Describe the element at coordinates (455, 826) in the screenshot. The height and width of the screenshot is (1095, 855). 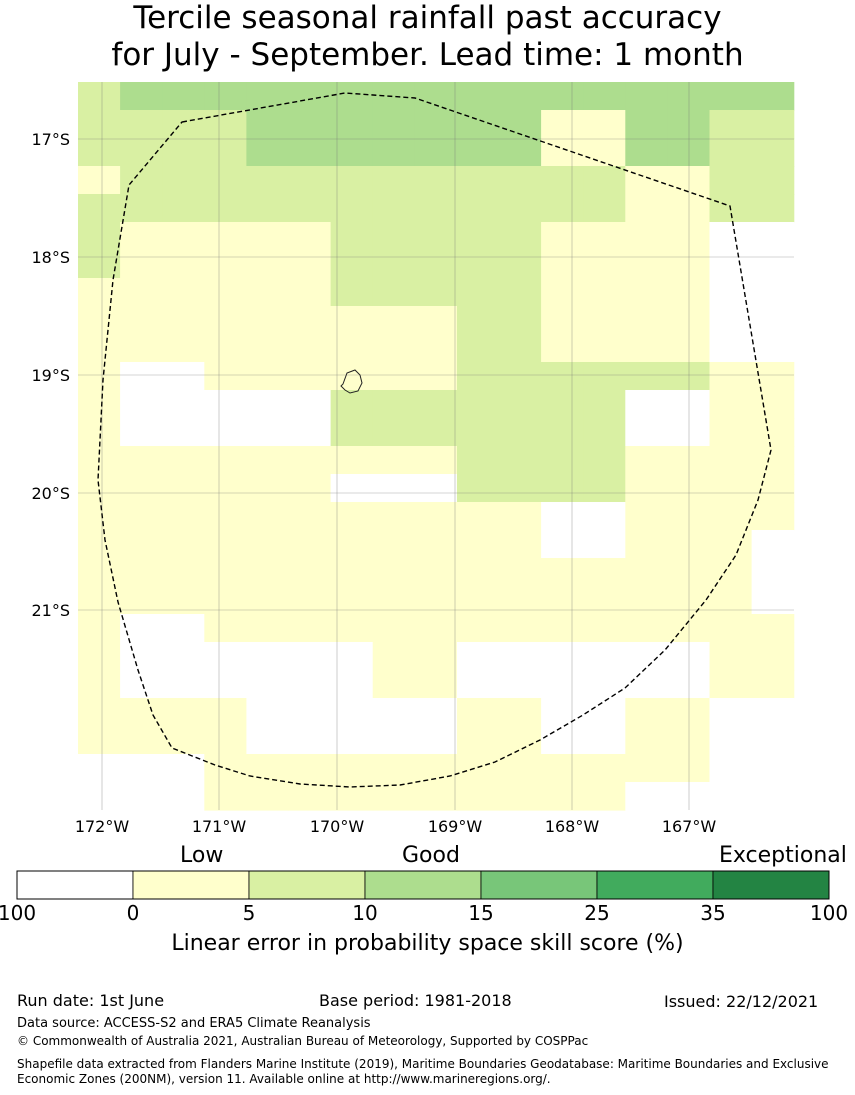
I see `longitude-label: 169°W` at that location.